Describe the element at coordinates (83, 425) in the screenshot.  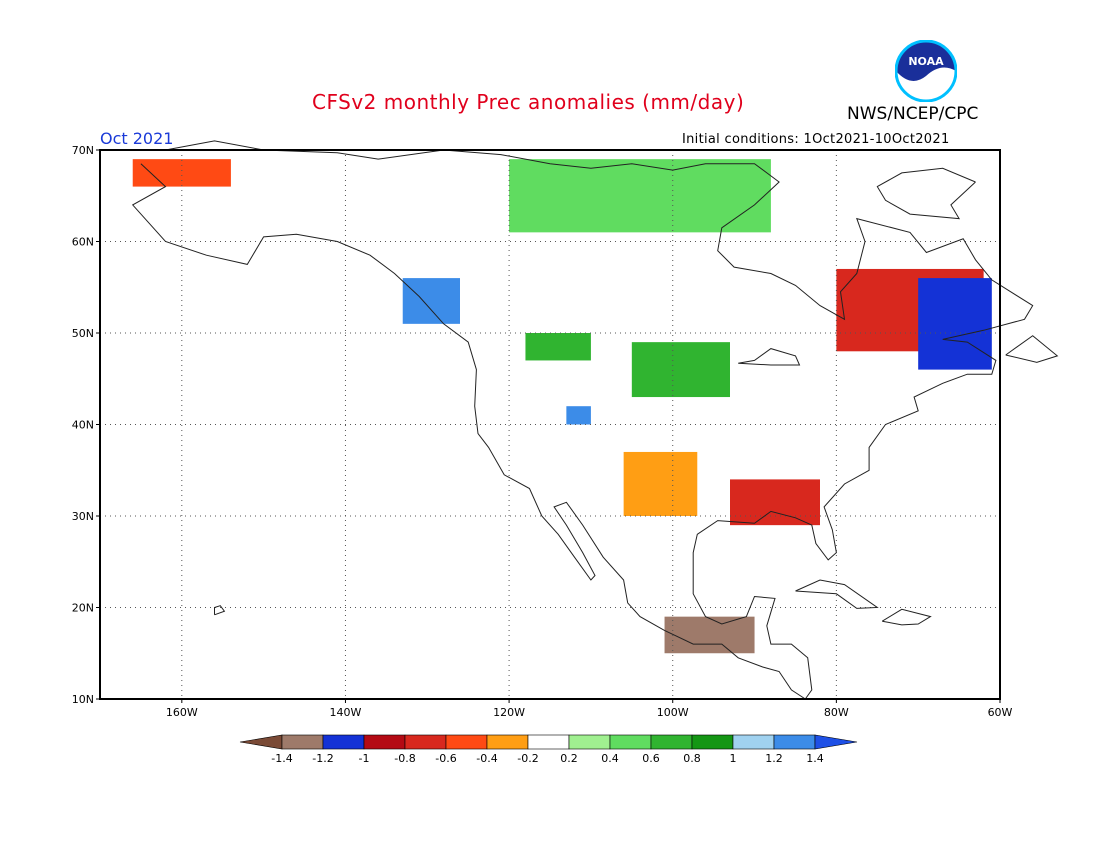
I see `lat-tick-label: 40N` at that location.